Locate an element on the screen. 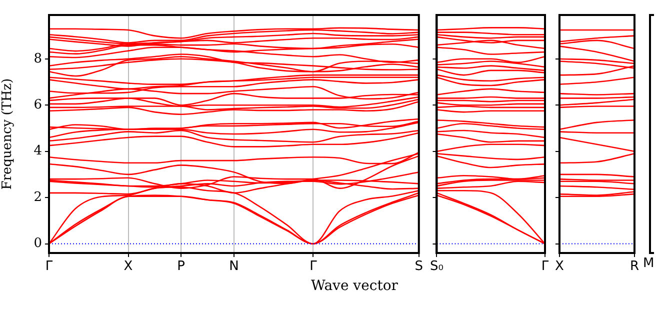  x-tick-label: P is located at coordinates (181, 266).